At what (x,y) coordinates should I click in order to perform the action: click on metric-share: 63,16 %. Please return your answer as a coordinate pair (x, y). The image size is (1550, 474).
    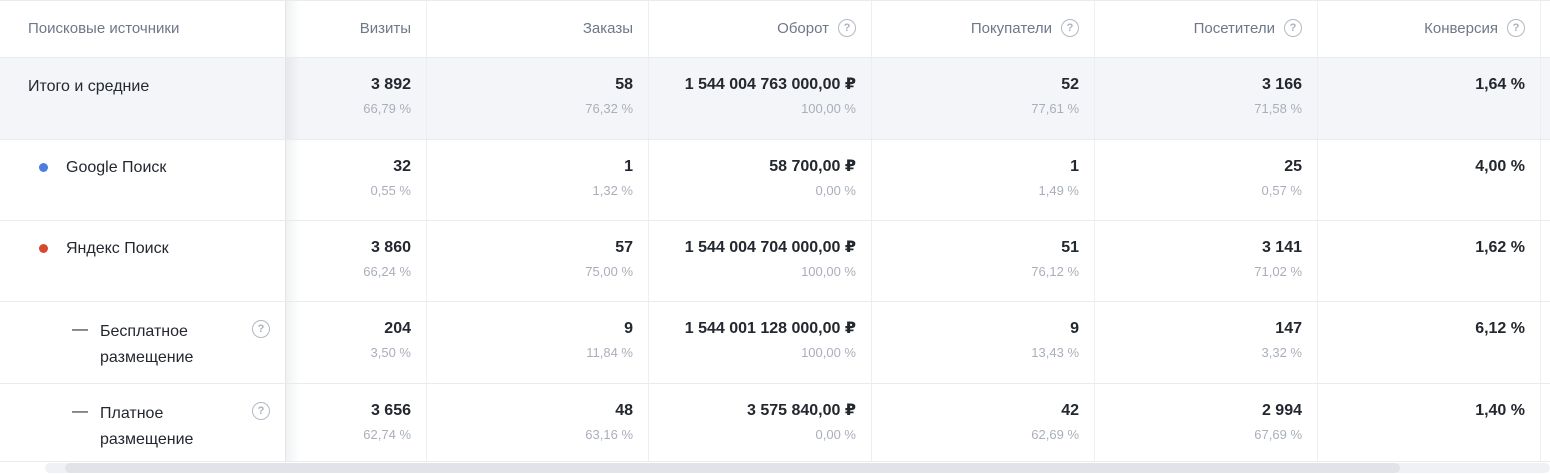
    Looking at the image, I should click on (609, 434).